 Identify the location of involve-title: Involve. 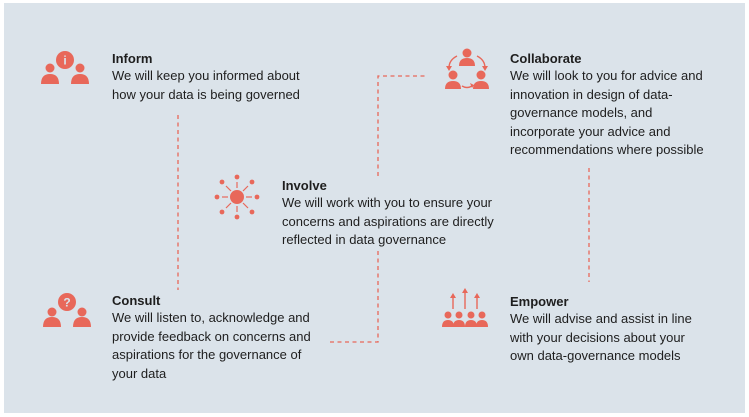
(304, 185).